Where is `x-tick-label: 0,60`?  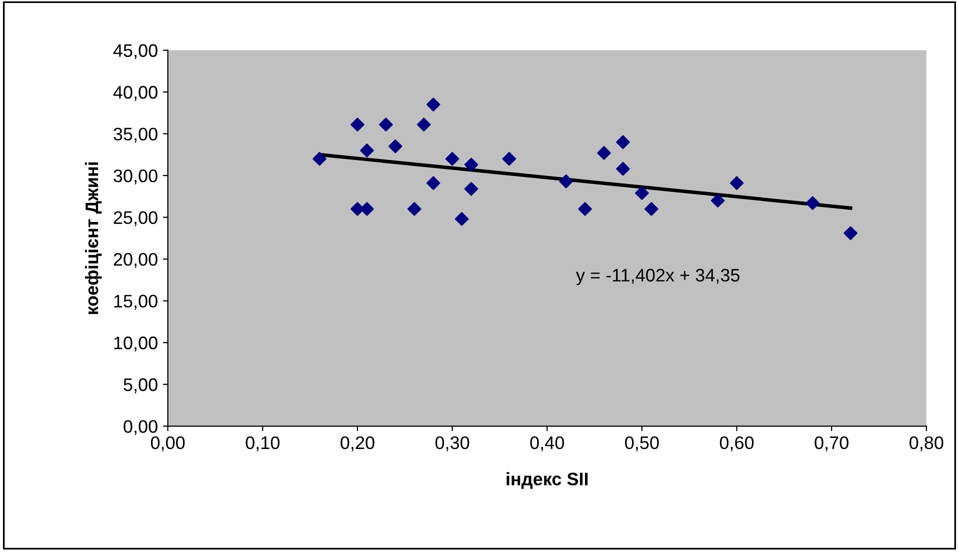
x-tick-label: 0,60 is located at coordinates (737, 444).